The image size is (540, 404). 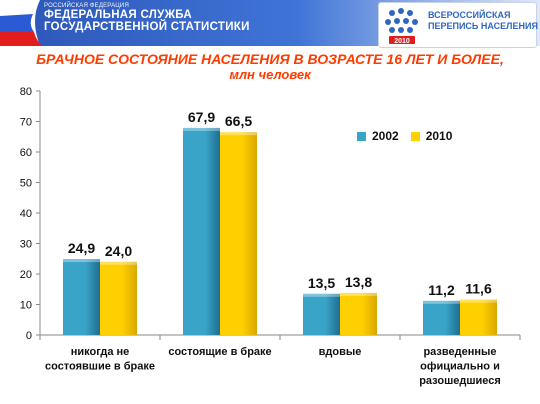 I want to click on y-tick-label: 0, so click(x=29, y=336).